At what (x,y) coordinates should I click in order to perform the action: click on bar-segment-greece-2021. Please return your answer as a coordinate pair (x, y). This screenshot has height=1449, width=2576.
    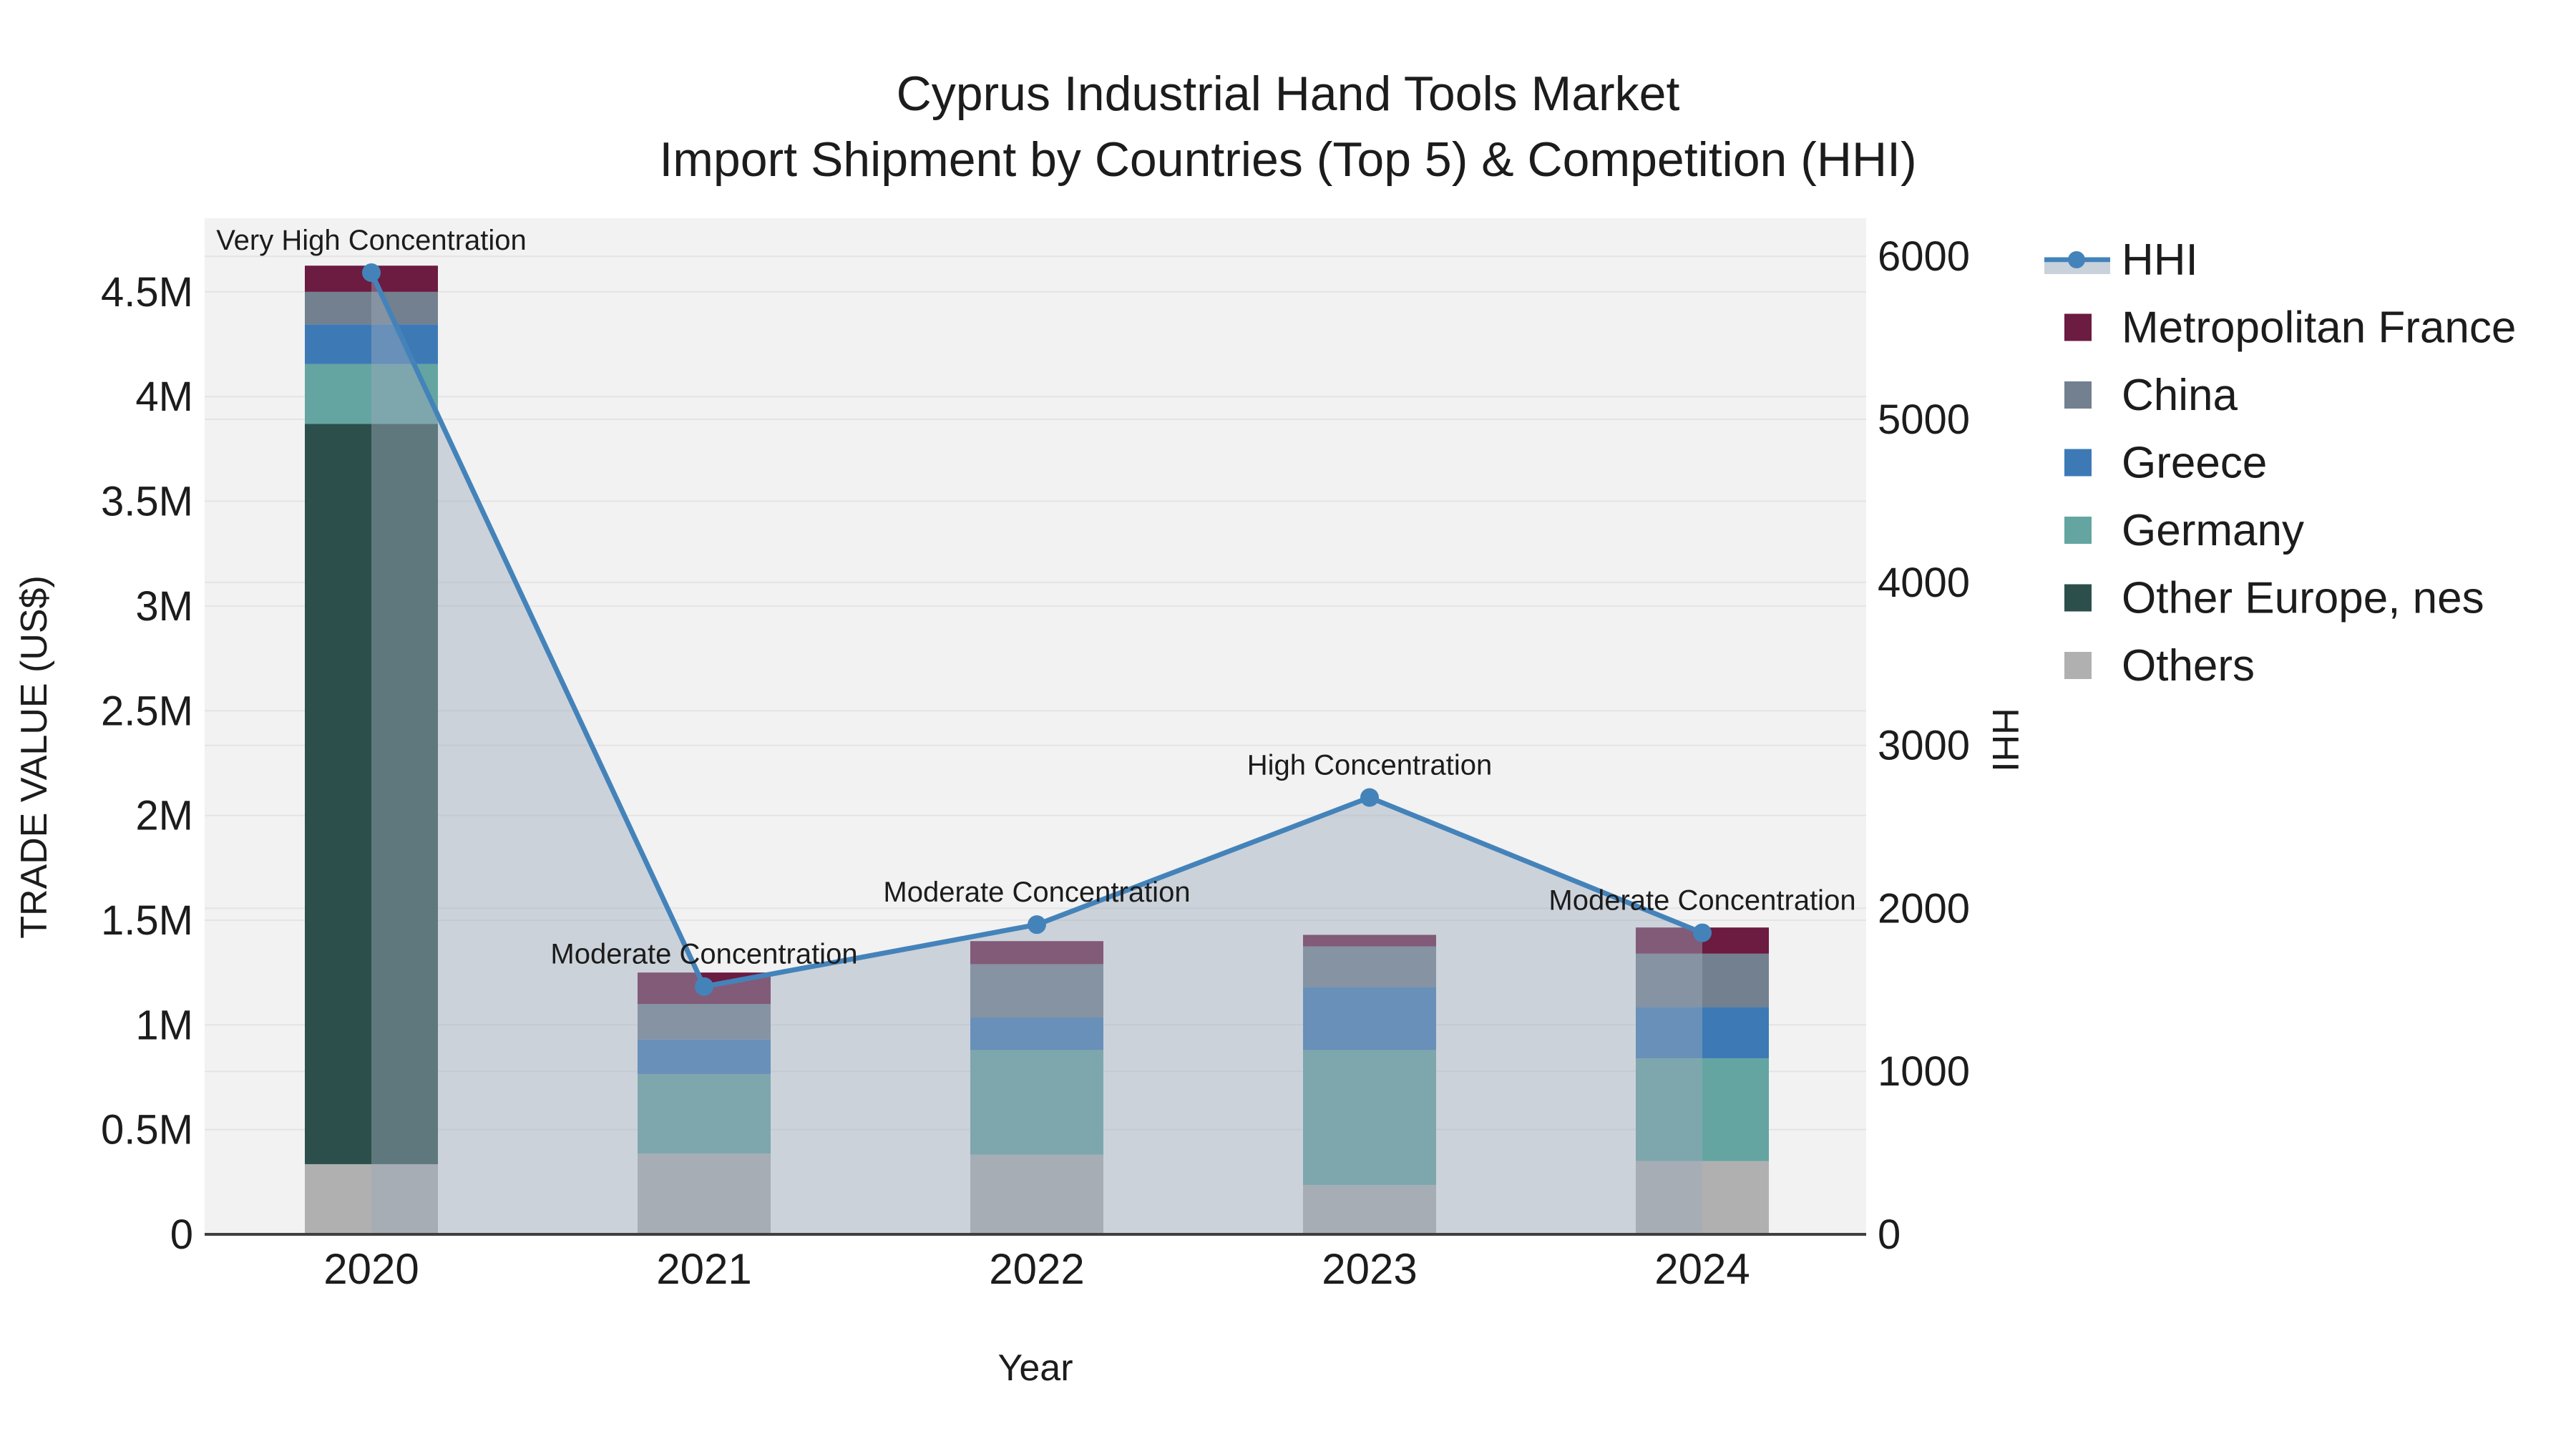
    Looking at the image, I should click on (704, 1057).